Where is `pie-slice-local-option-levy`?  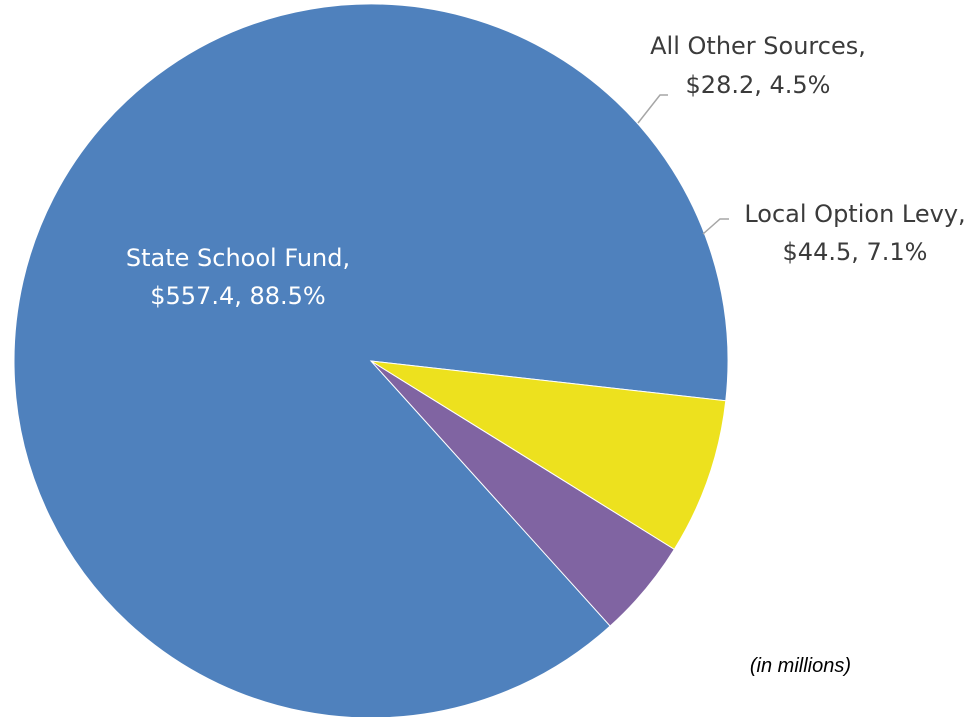
pie-slice-local-option-levy is located at coordinates (548, 455).